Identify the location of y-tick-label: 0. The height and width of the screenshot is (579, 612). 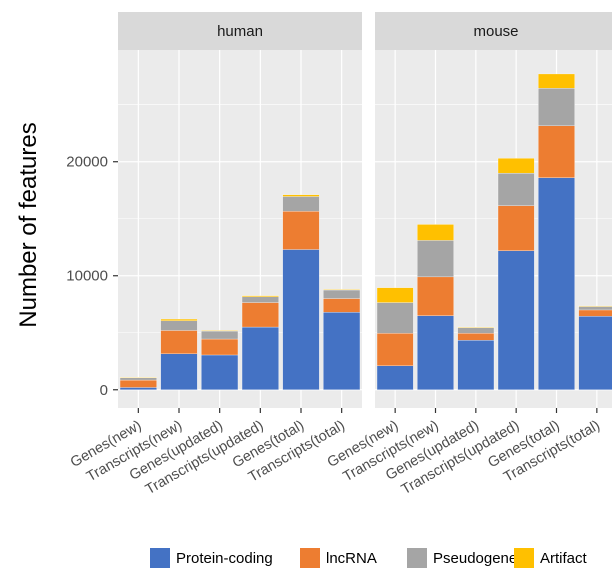
(104, 390).